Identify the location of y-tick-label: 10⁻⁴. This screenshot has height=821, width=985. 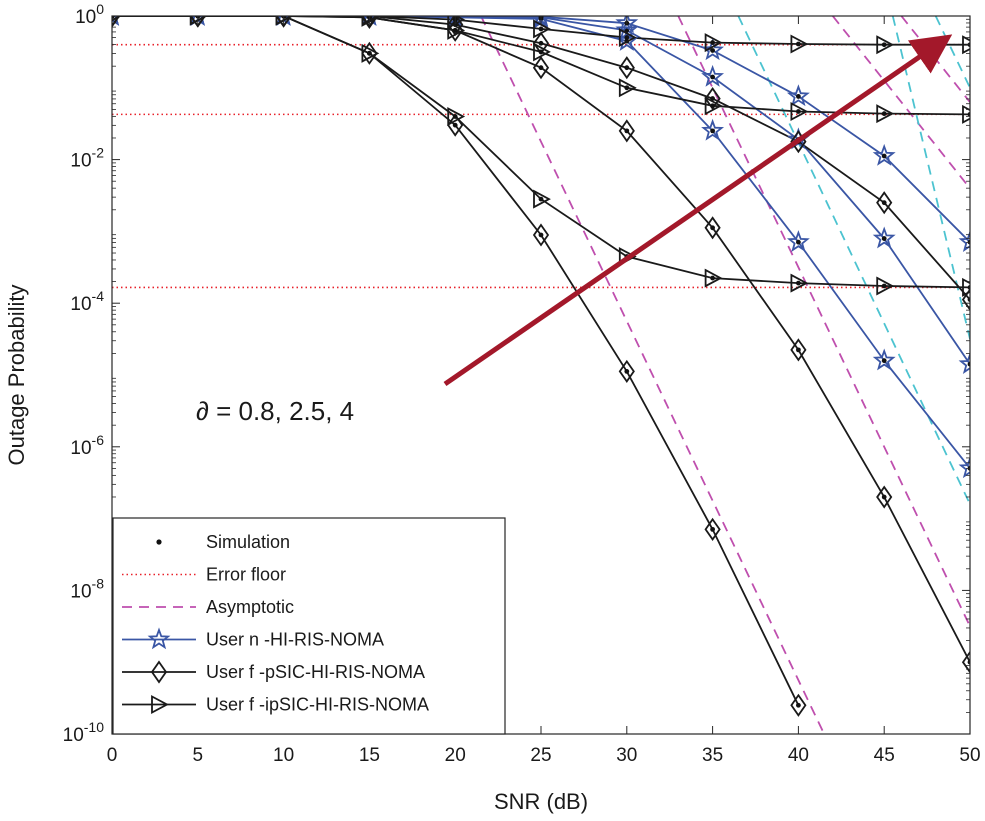
(87, 301).